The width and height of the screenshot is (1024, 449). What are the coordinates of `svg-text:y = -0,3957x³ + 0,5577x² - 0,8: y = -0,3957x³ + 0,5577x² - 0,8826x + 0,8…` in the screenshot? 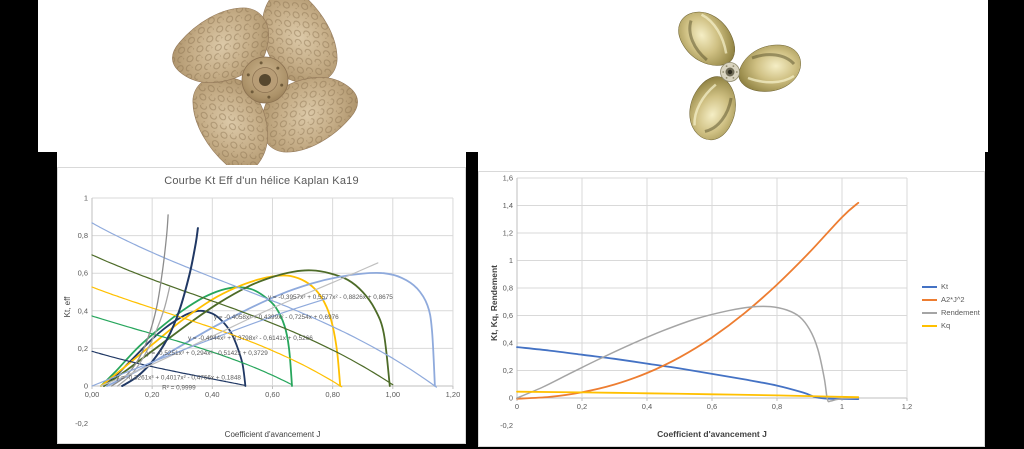 It's located at (330, 297).